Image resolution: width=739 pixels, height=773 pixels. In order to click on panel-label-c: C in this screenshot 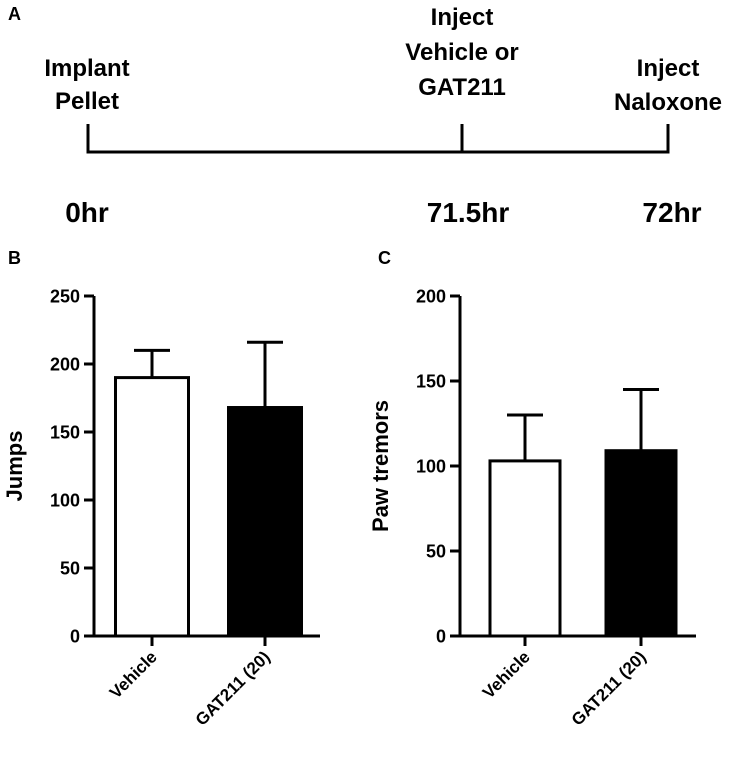, I will do `click(384, 258)`.